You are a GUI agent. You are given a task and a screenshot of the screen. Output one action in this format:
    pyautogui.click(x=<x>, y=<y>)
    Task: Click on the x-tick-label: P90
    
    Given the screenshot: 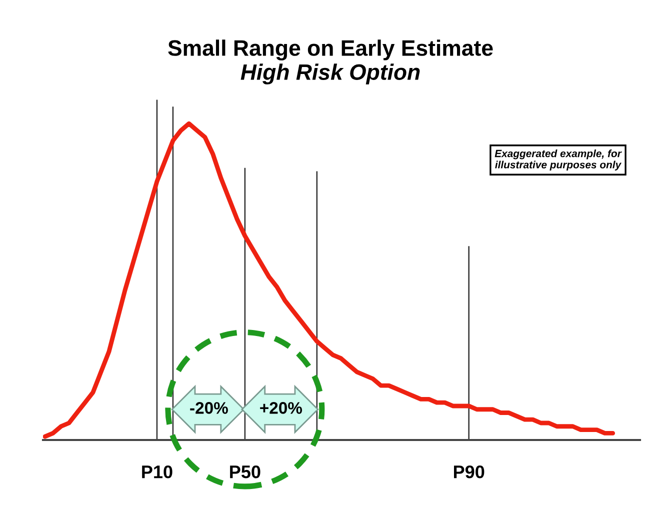 What is the action you would take?
    pyautogui.click(x=469, y=471)
    